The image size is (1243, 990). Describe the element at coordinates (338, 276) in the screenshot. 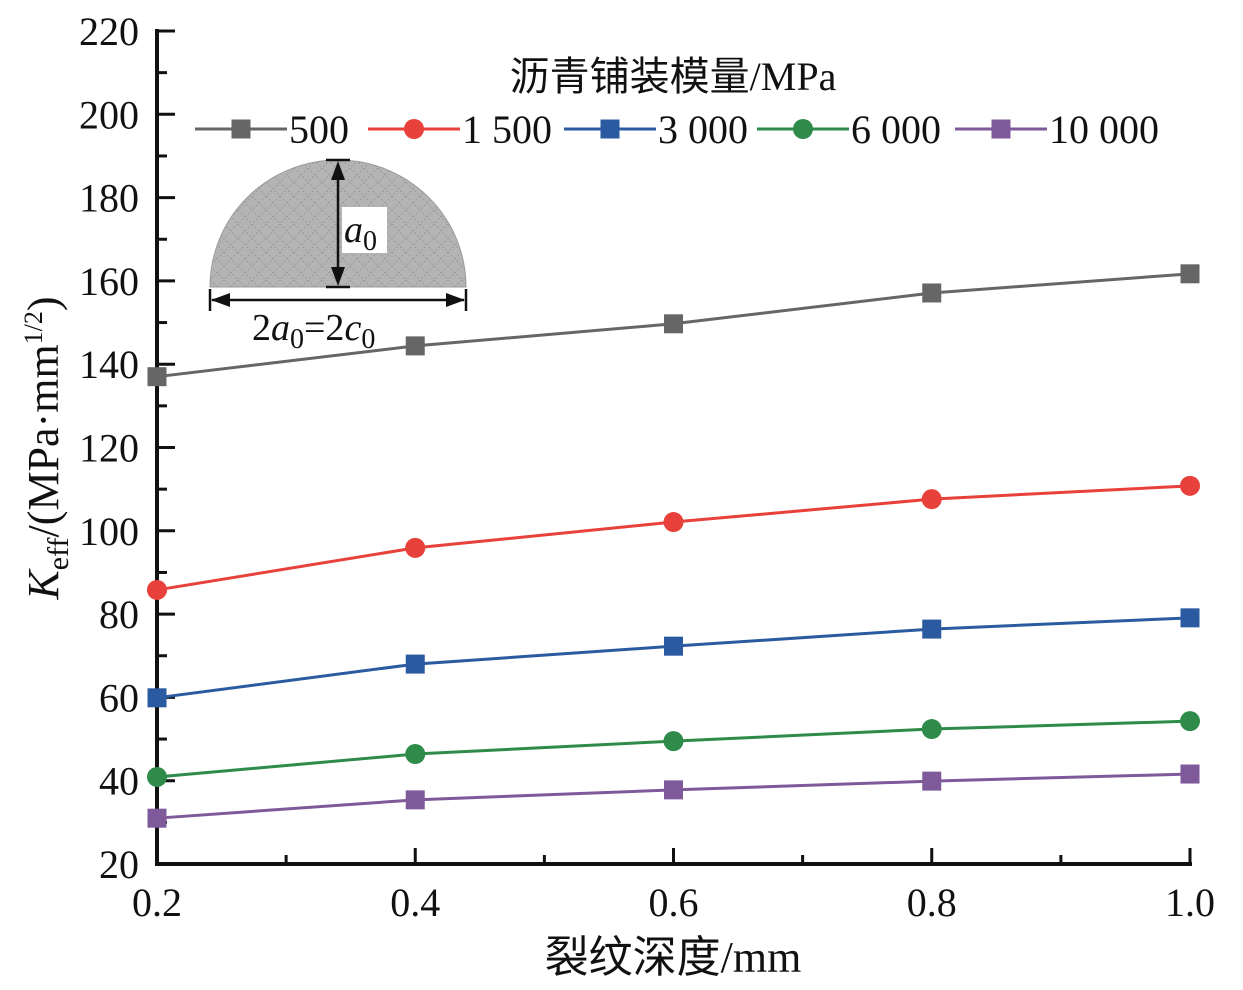

I see `arrow-down-icon` at that location.